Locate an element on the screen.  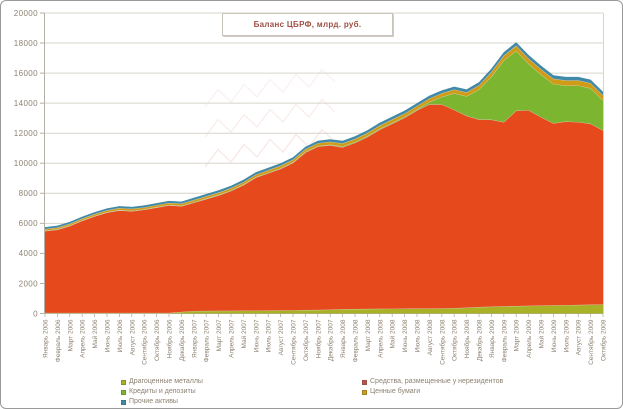
x-axis-tick-label: Июль 2008 is located at coordinates (418, 335).